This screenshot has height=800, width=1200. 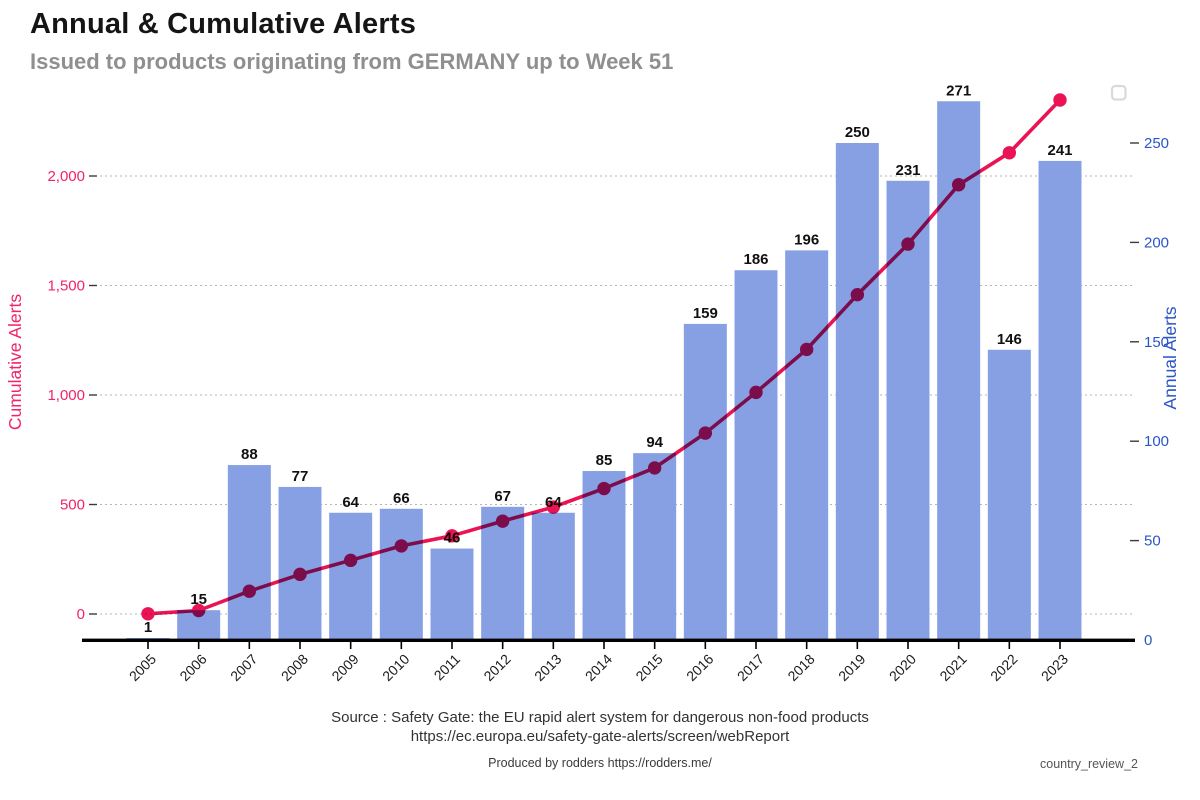 I want to click on cumulative-marker-2011, so click(x=452, y=536).